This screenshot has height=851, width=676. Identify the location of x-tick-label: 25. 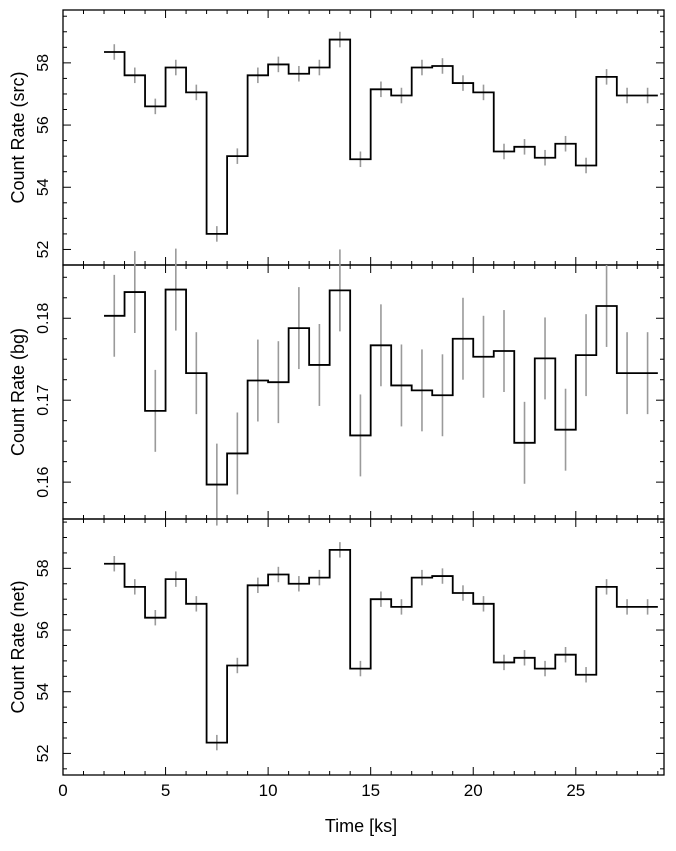
(575, 790).